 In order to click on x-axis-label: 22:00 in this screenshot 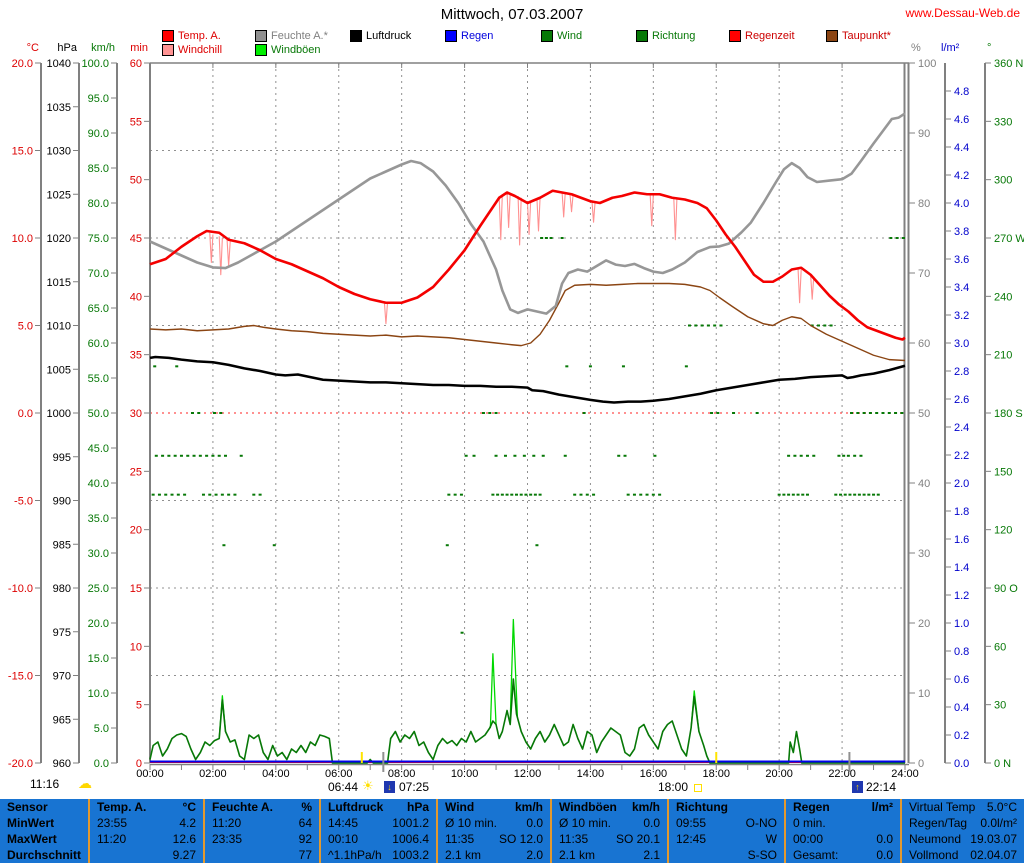, I will do `click(842, 774)`.